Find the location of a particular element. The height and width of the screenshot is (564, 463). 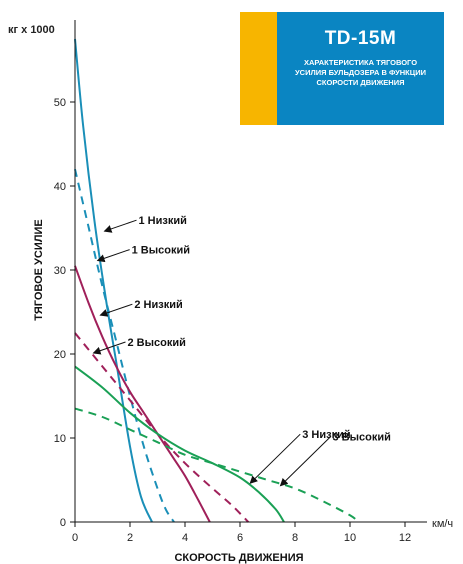

y-unit-label: кг х 1000 is located at coordinates (31, 30).